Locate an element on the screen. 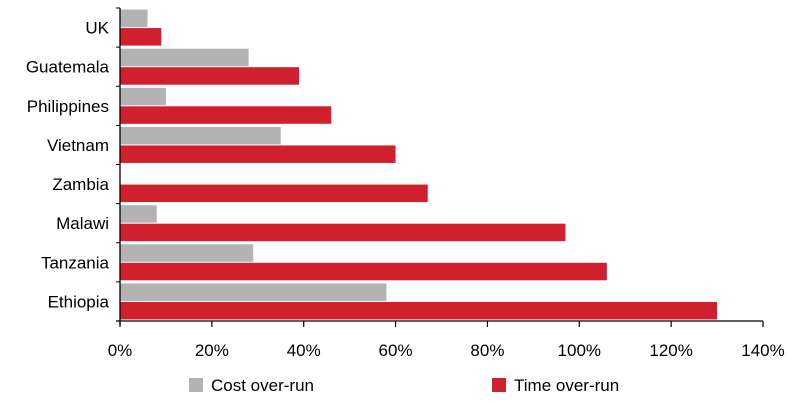  legend: Cost over-run Time over-run is located at coordinates (404, 385).